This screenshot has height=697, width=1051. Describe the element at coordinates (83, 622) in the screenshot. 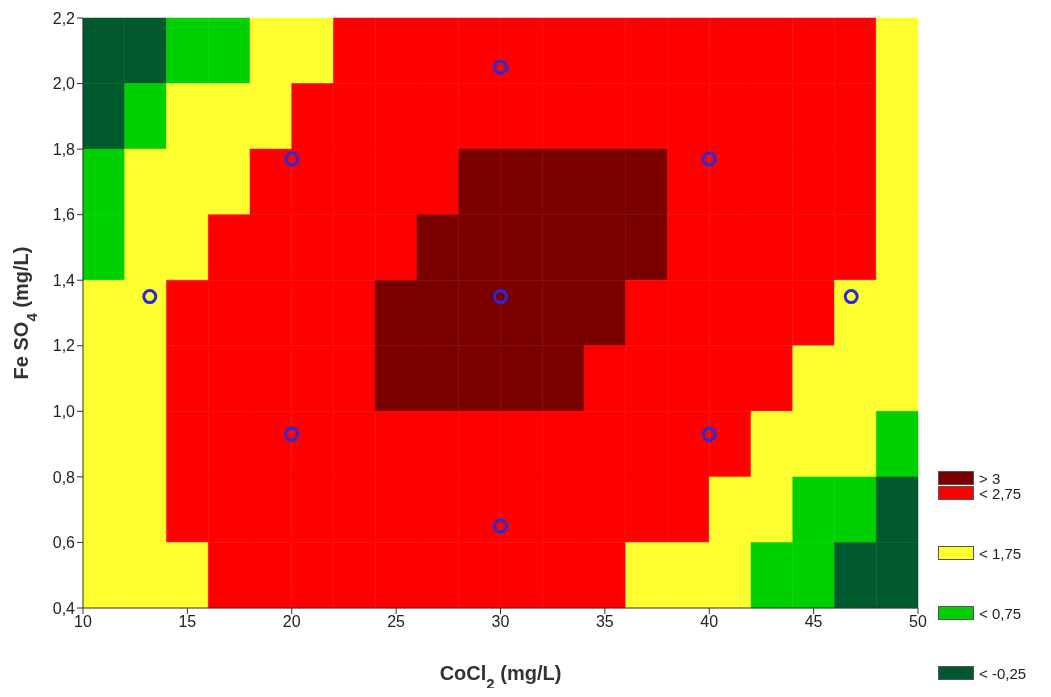

I see `x-tick-label: 10` at that location.